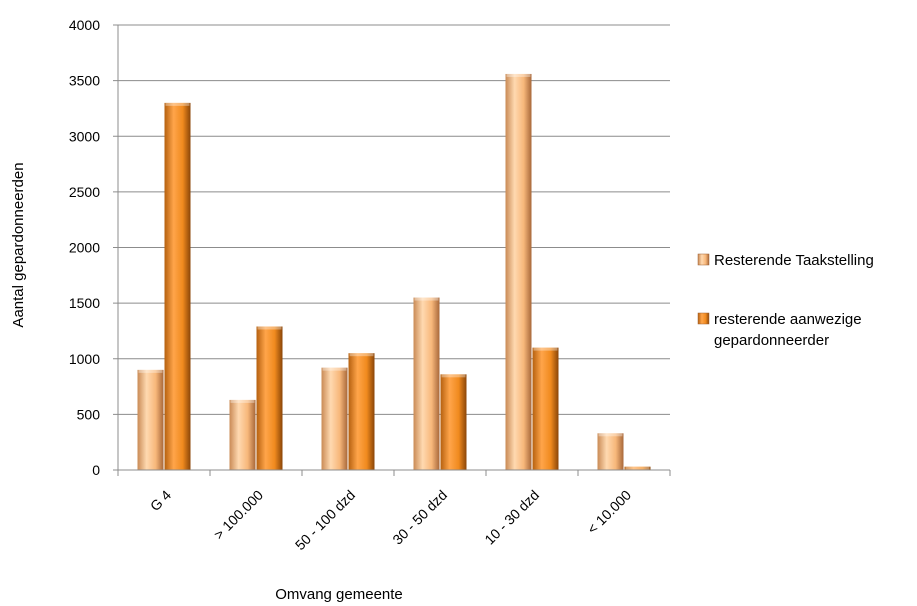 The image size is (917, 606). I want to click on y-tick-labels: 0 500 1000 1500 2000 2500 3000 3500 4000, so click(93, 247).